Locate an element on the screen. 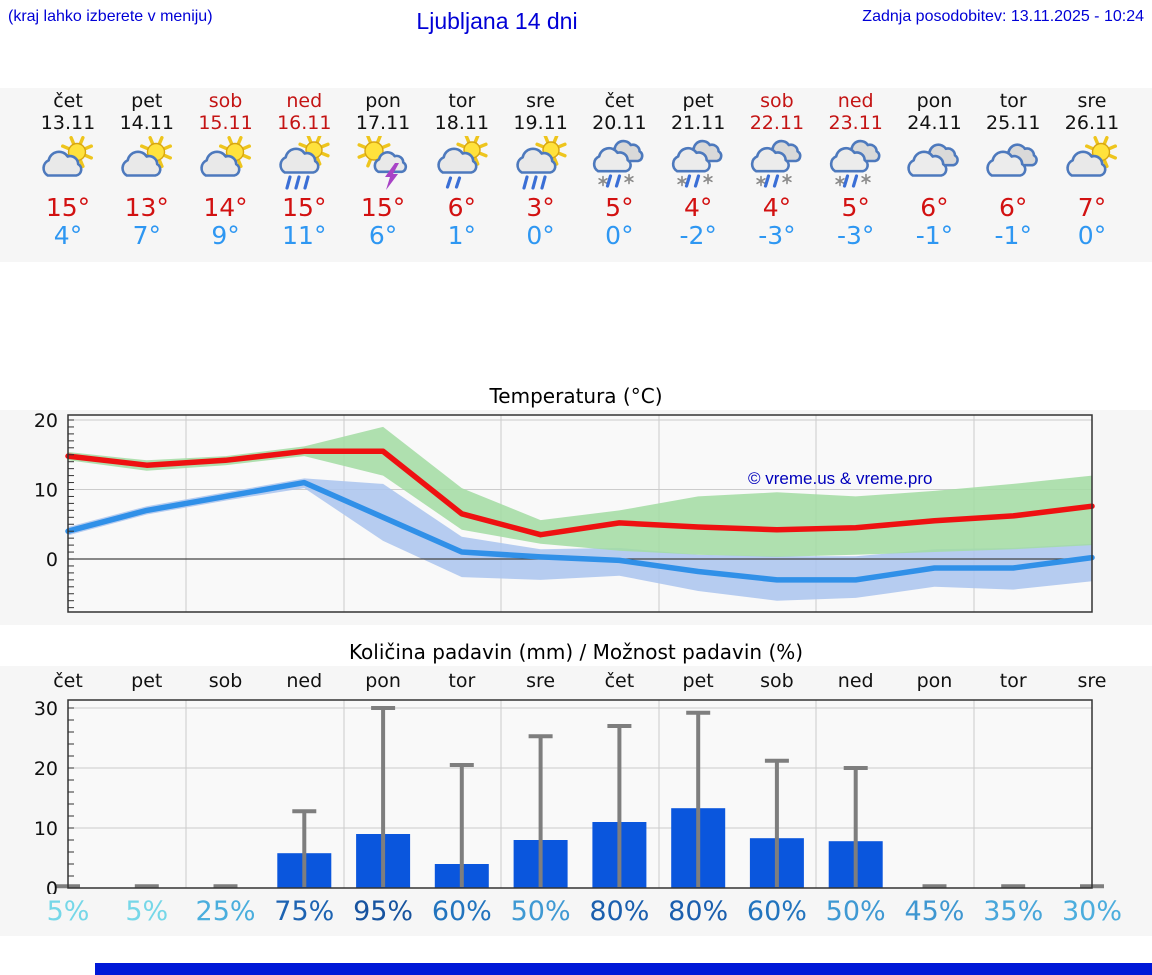  day-column: sre 19.11 3° 0° is located at coordinates (541, 169).